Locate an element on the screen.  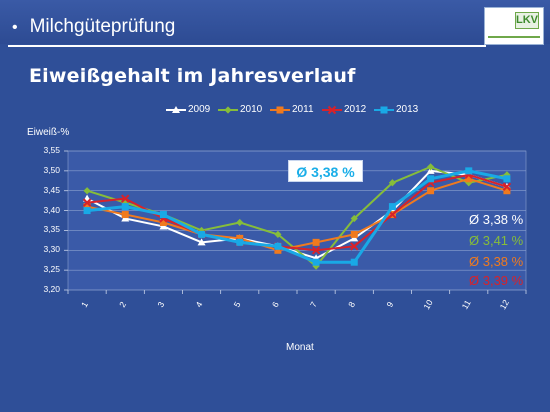
legend-marker-stroke is located at coordinates (332, 110).